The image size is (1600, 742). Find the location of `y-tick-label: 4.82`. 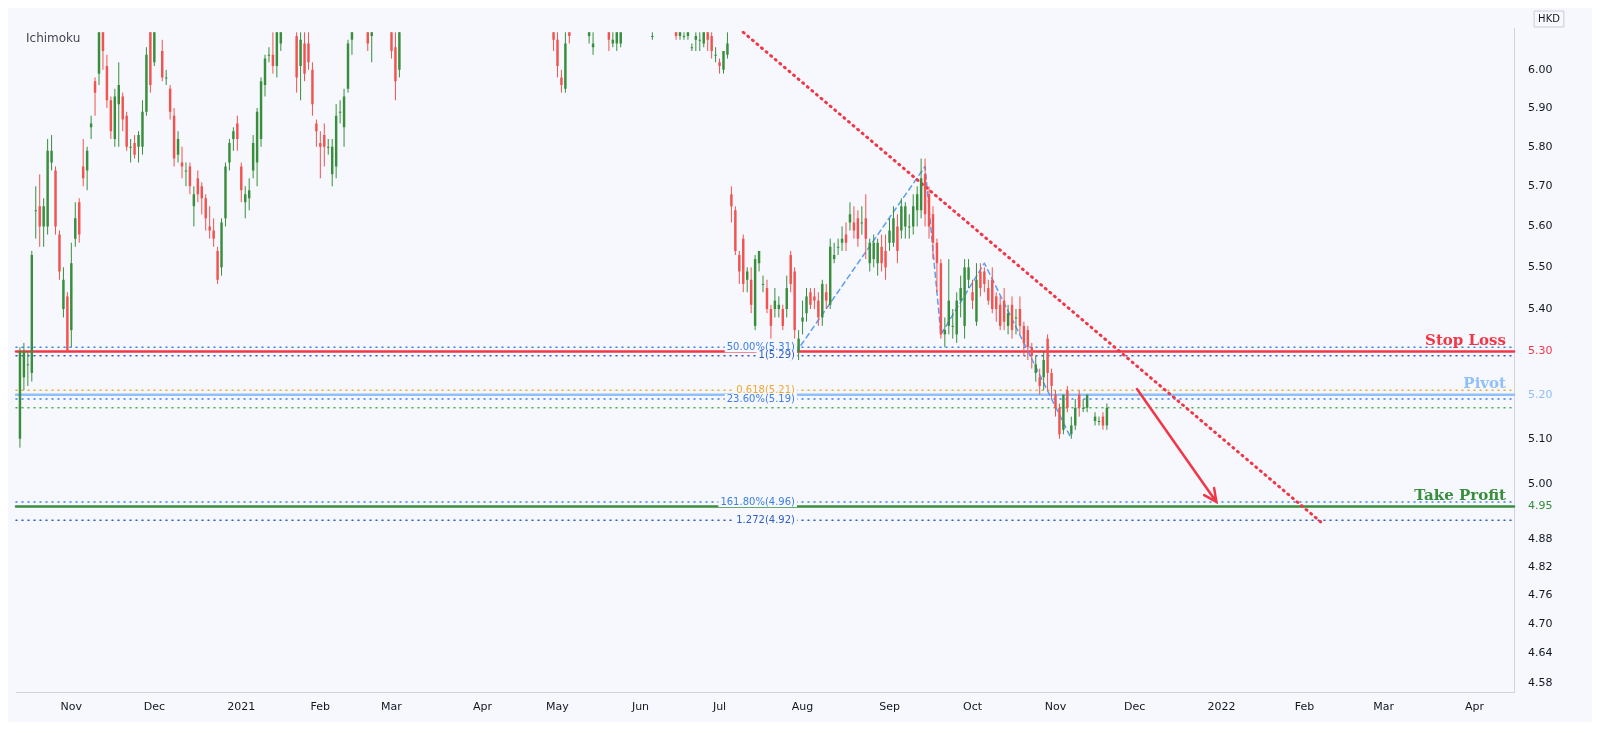

y-tick-label: 4.82 is located at coordinates (1540, 566).